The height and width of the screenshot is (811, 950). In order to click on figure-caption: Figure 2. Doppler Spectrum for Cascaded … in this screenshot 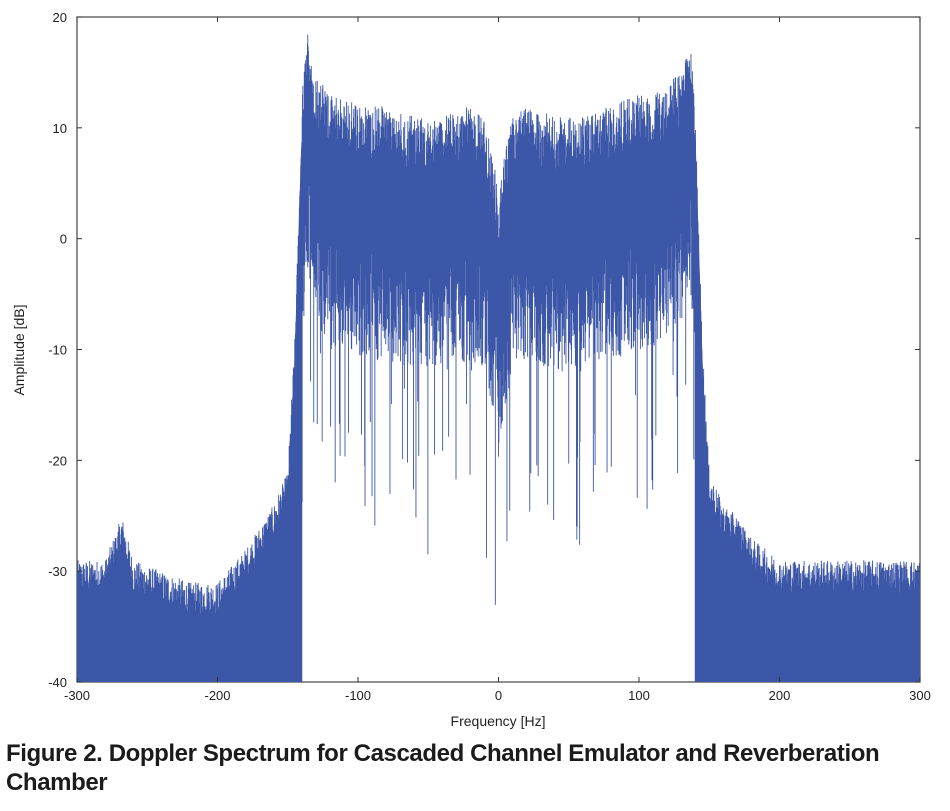, I will do `click(443, 768)`.